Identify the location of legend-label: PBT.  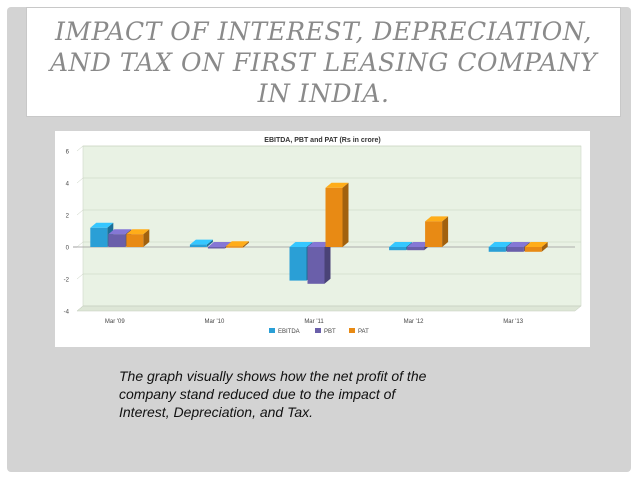
(330, 332).